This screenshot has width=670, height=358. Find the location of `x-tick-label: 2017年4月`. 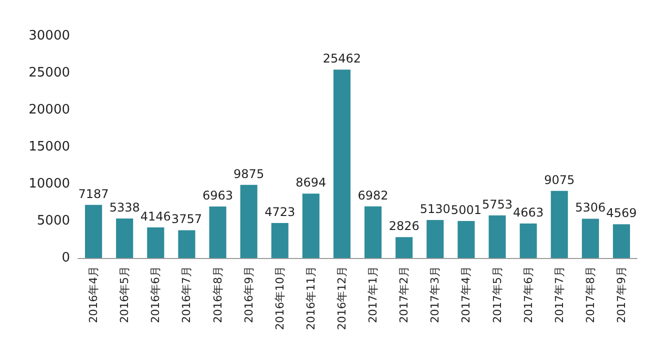

x-tick-label: 2017年4月 is located at coordinates (466, 294).